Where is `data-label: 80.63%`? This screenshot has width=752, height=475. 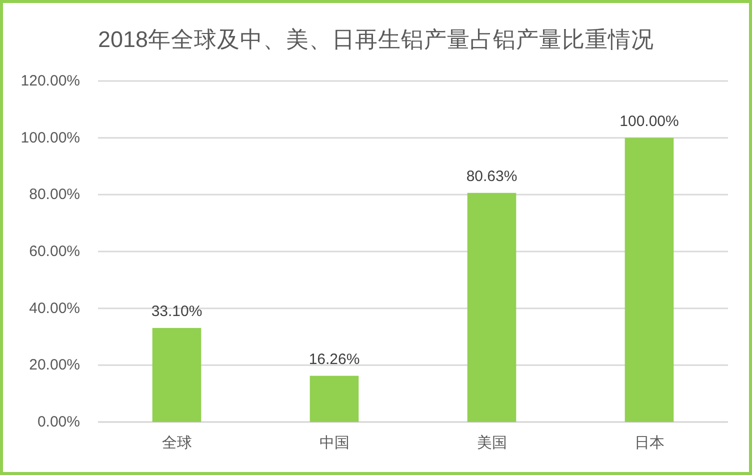
data-label: 80.63% is located at coordinates (492, 176).